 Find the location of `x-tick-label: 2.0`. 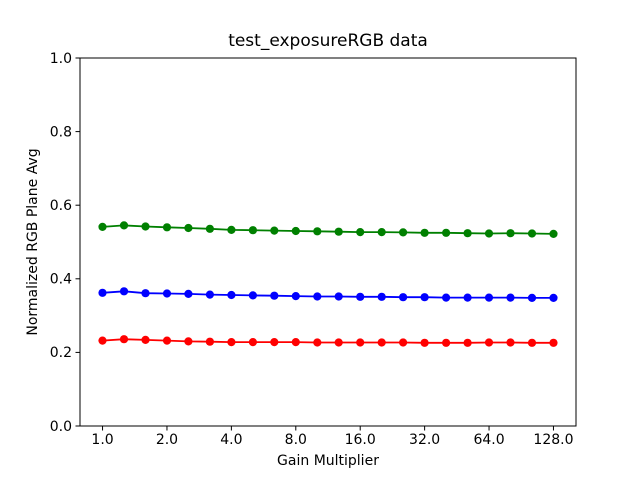

x-tick-label: 2.0 is located at coordinates (167, 440).